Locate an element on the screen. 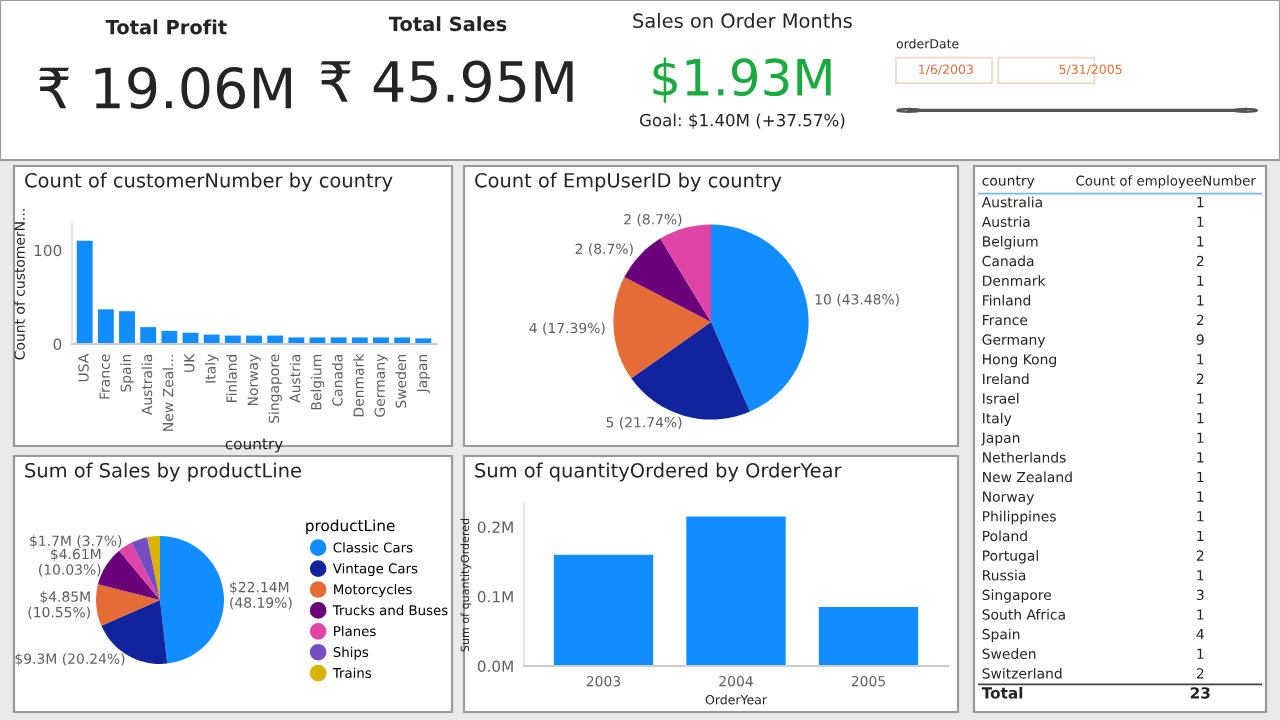 The image size is (1280, 720). text: $1.93M is located at coordinates (742, 80).